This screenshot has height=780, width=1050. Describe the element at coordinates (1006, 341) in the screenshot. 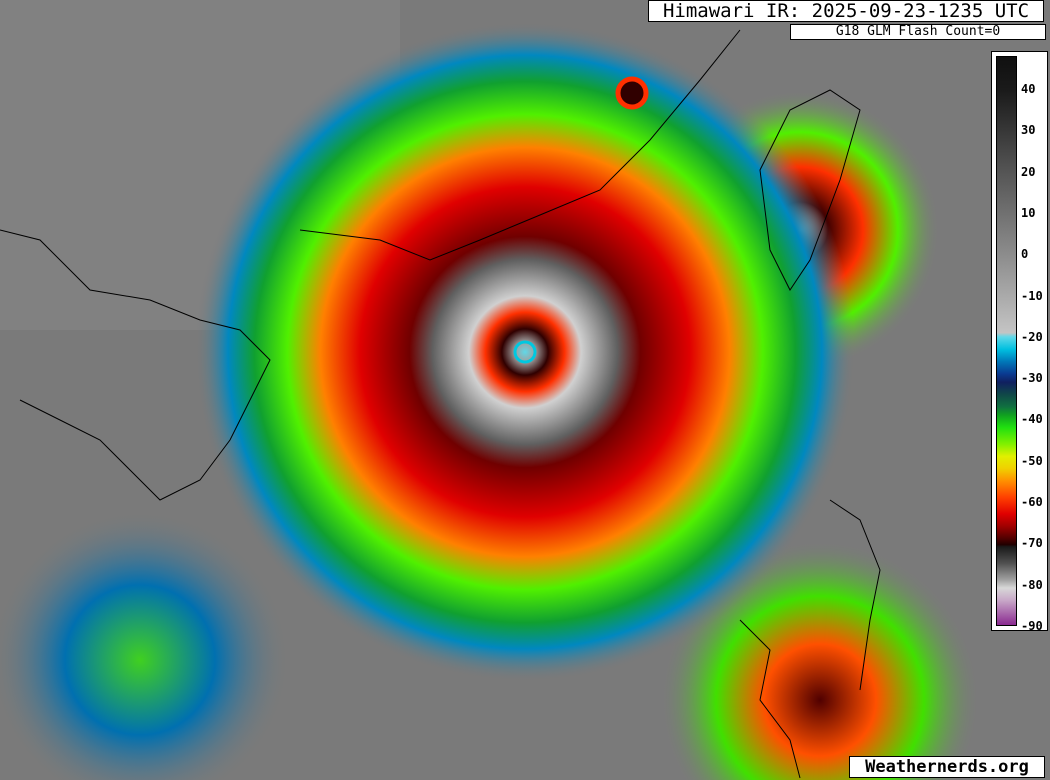

I see `colorbar-gradient` at that location.